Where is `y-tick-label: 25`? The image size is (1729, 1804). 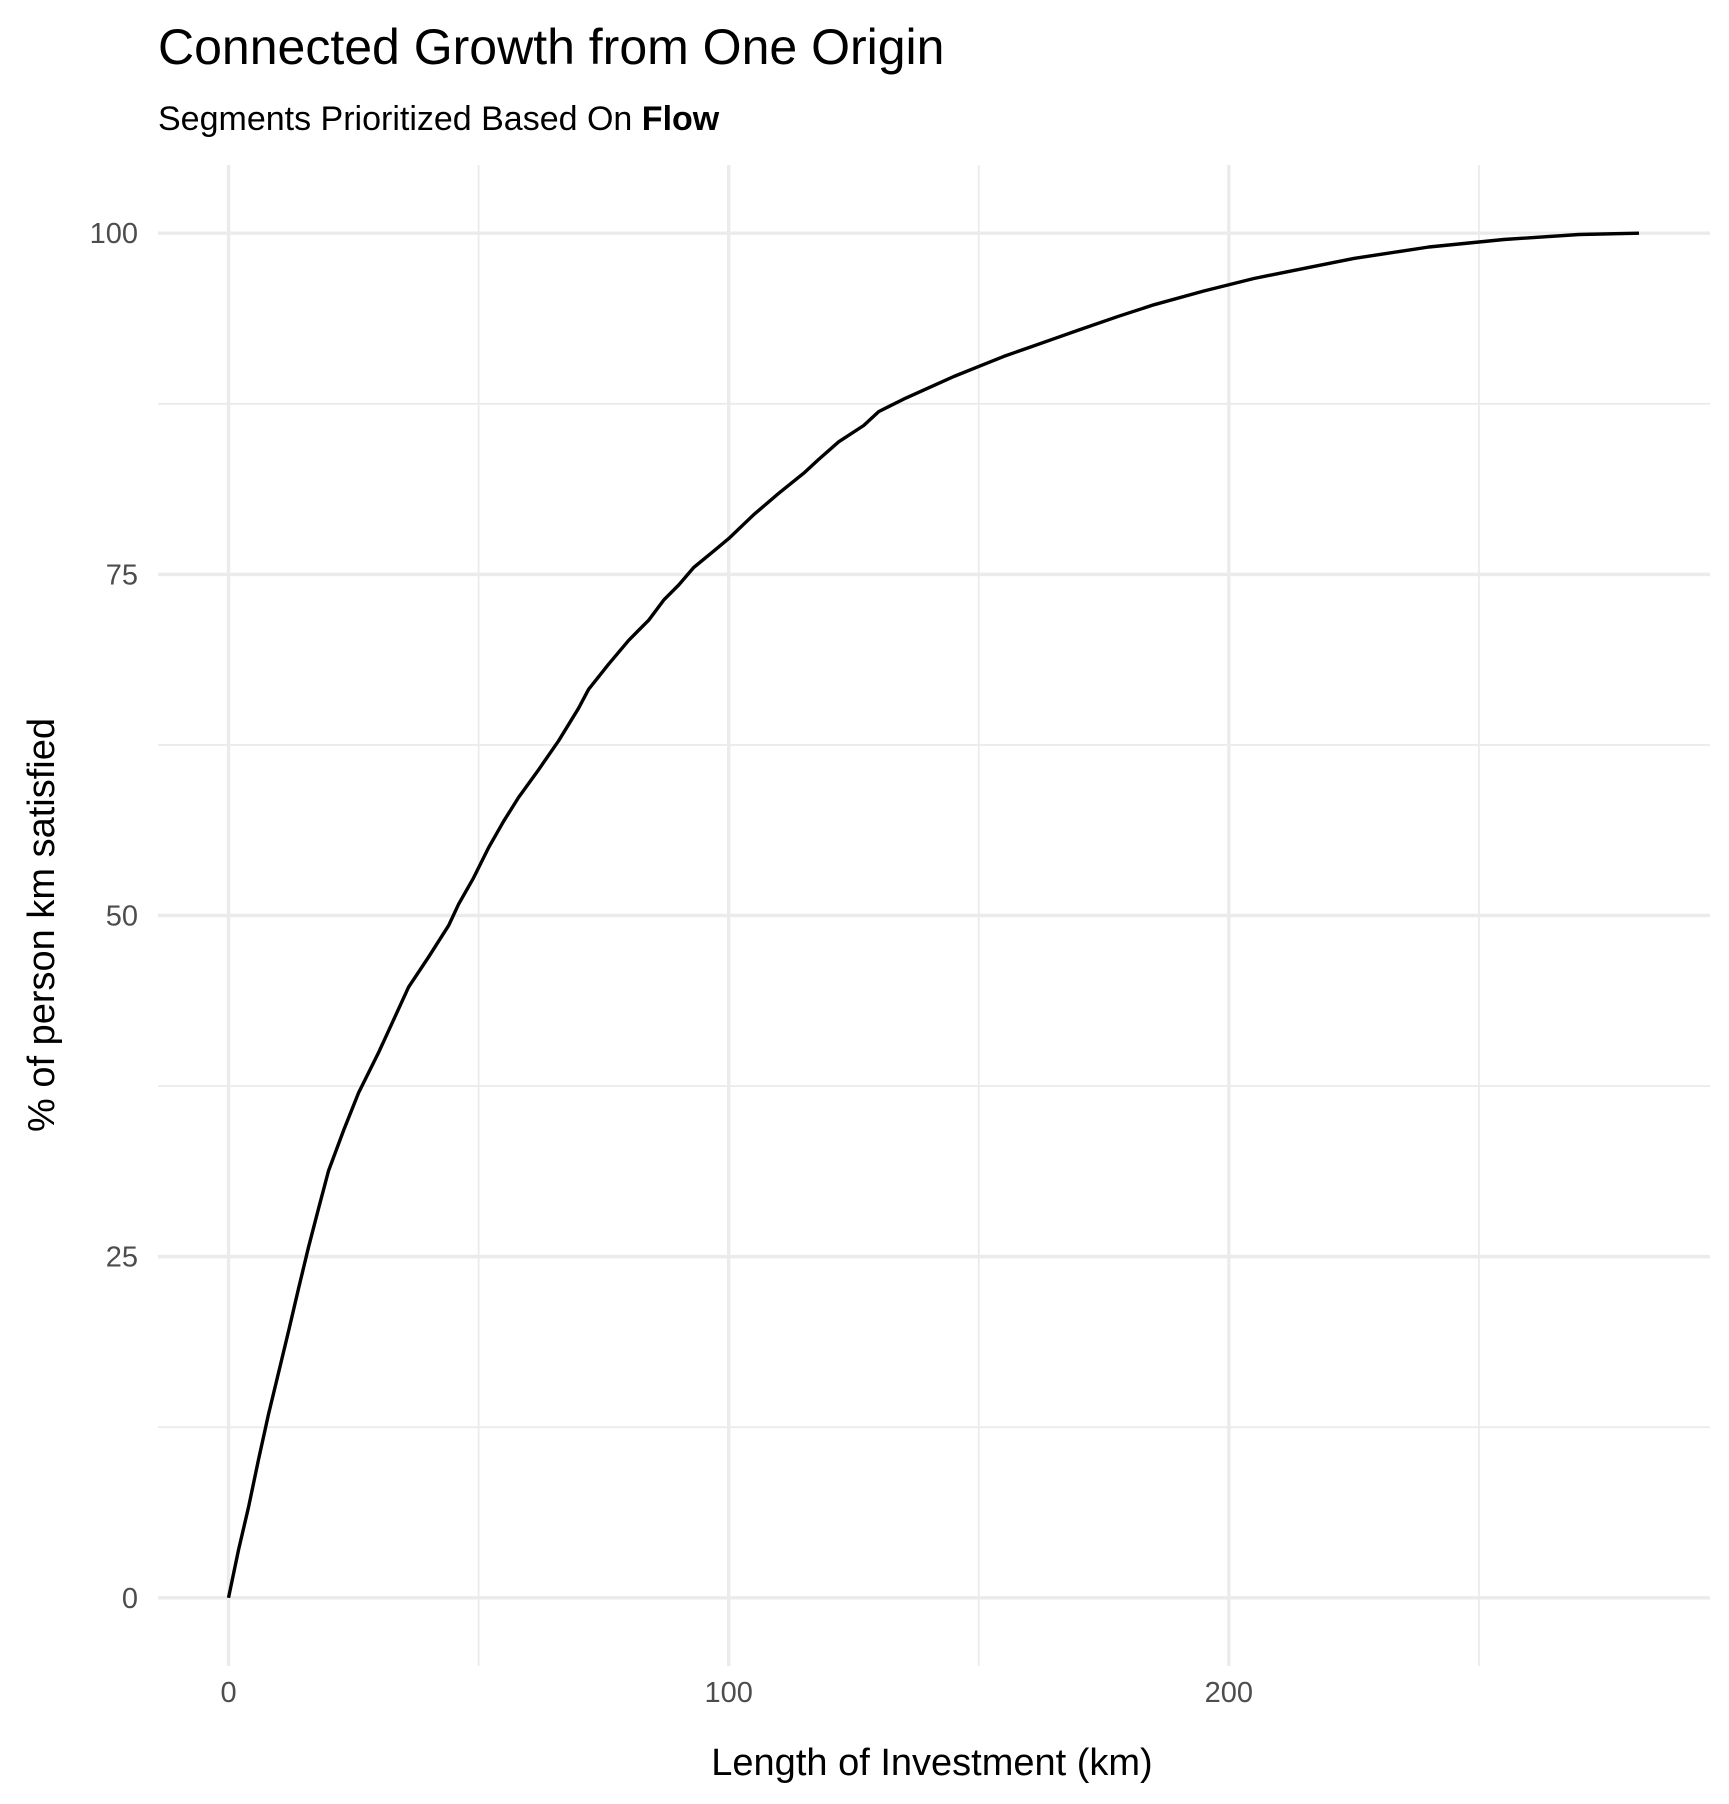
y-tick-label: 25 is located at coordinates (122, 1258).